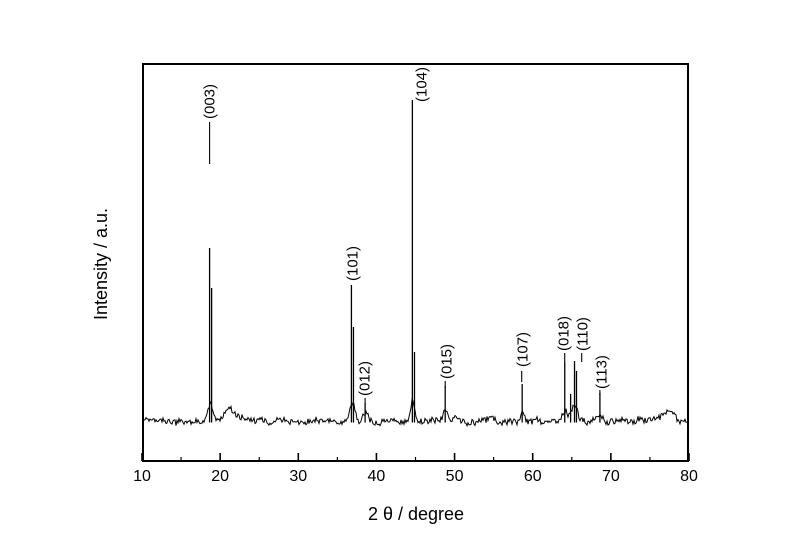  Describe the element at coordinates (564, 333) in the screenshot. I see `peak-label-018: (018)` at that location.